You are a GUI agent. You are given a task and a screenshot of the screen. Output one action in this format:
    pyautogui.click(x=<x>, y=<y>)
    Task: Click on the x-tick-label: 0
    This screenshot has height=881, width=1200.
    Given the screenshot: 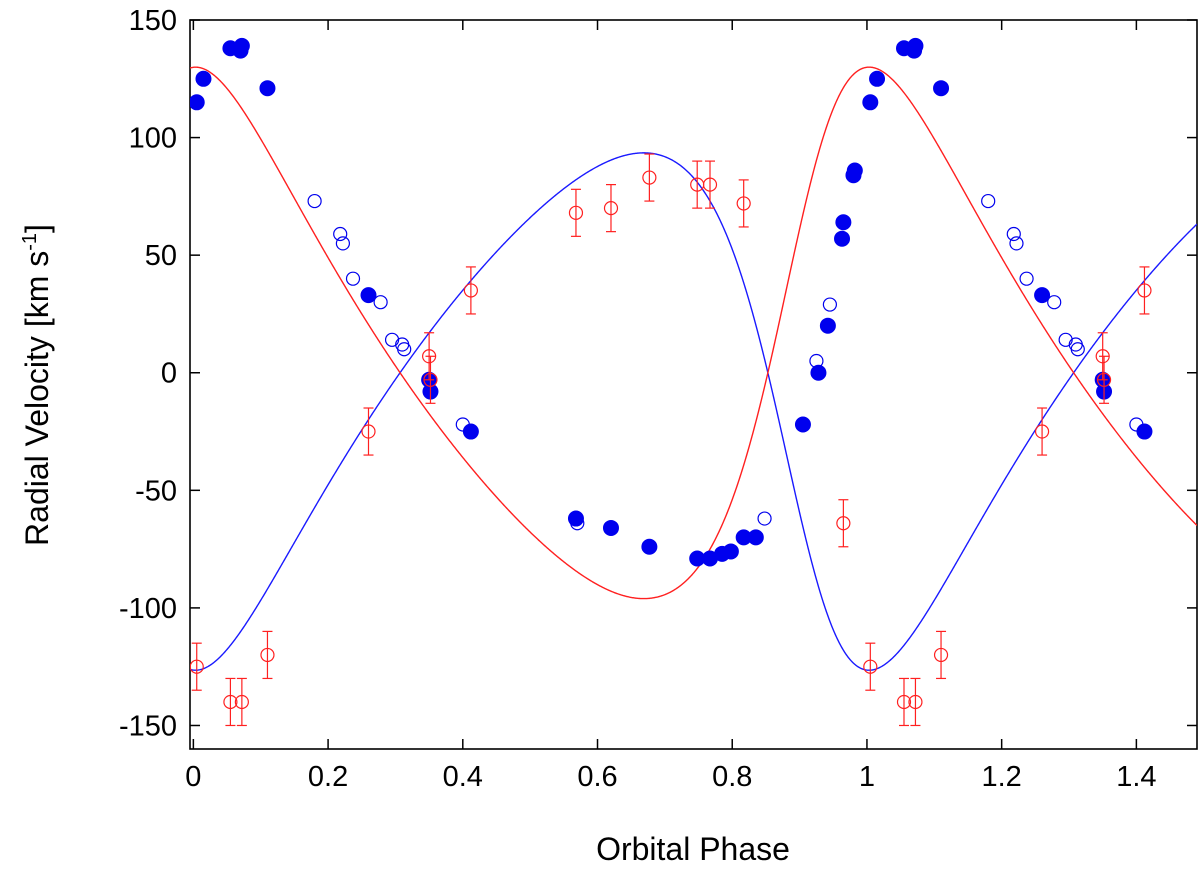 What is the action you would take?
    pyautogui.click(x=193, y=777)
    